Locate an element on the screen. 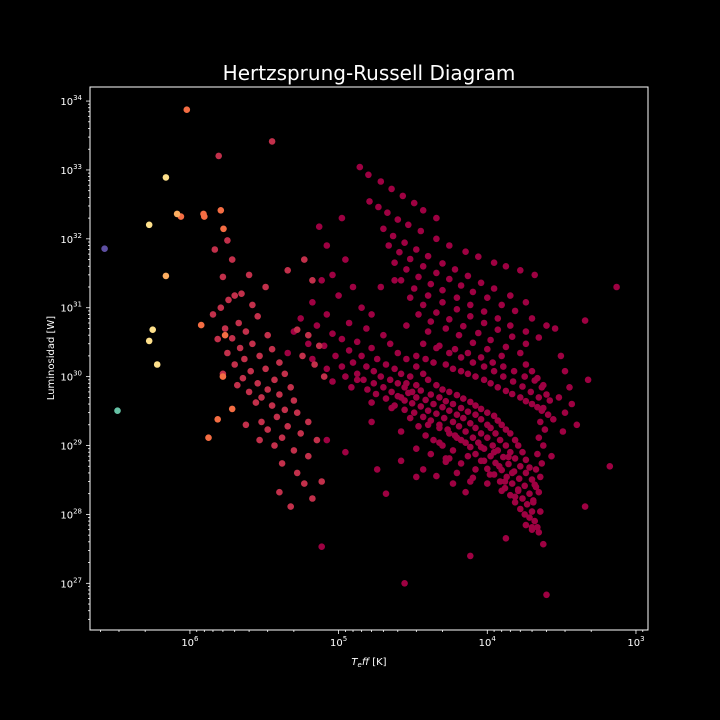 The height and width of the screenshot is (720, 720). y-tick-label: 1027 is located at coordinates (71, 583).